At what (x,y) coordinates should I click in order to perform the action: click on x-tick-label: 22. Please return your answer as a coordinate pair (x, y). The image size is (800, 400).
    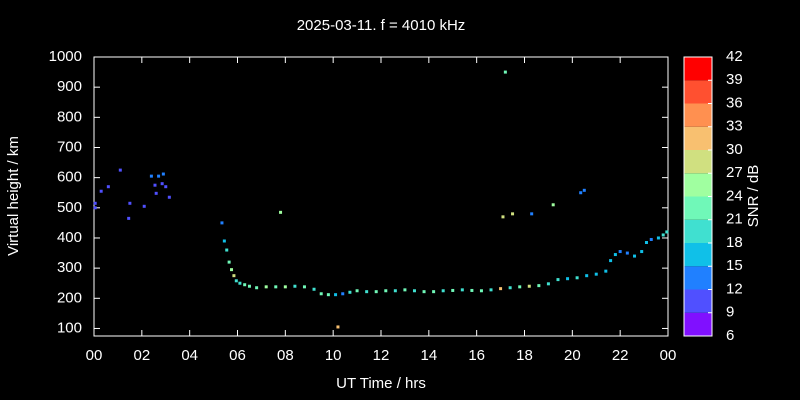
    Looking at the image, I should click on (620, 355).